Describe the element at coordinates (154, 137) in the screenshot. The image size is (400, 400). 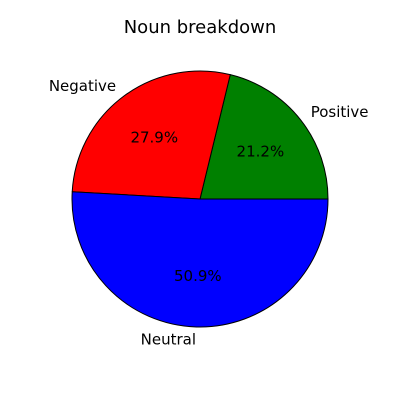
I see `slice-pct-negative: 27.9%` at that location.